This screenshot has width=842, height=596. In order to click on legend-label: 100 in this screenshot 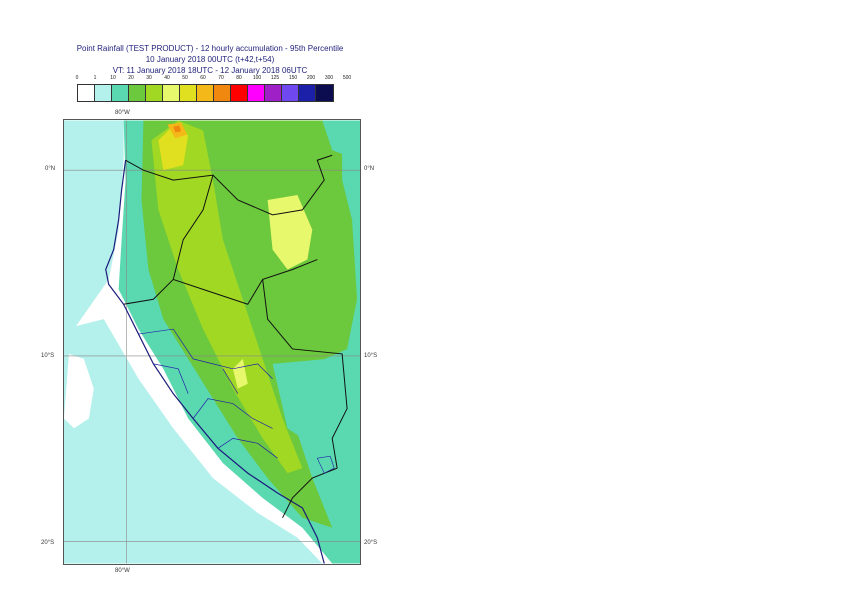, I will do `click(257, 78)`.